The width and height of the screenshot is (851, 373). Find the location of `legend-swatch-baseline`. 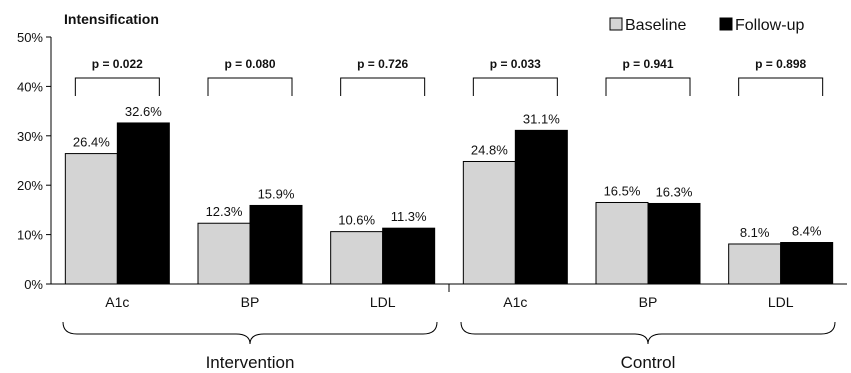

legend-swatch-baseline is located at coordinates (616, 24).